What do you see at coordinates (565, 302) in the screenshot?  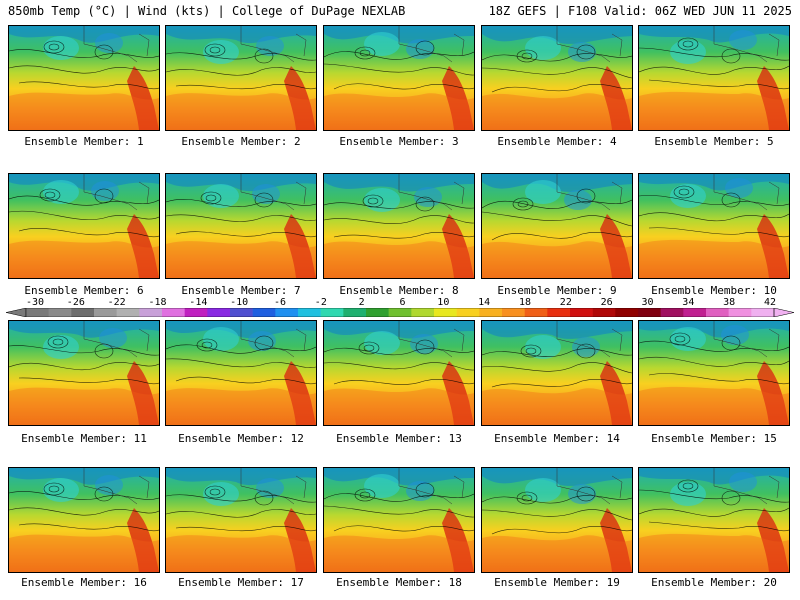 I see `colorbar-tick-label: 22` at bounding box center [565, 302].